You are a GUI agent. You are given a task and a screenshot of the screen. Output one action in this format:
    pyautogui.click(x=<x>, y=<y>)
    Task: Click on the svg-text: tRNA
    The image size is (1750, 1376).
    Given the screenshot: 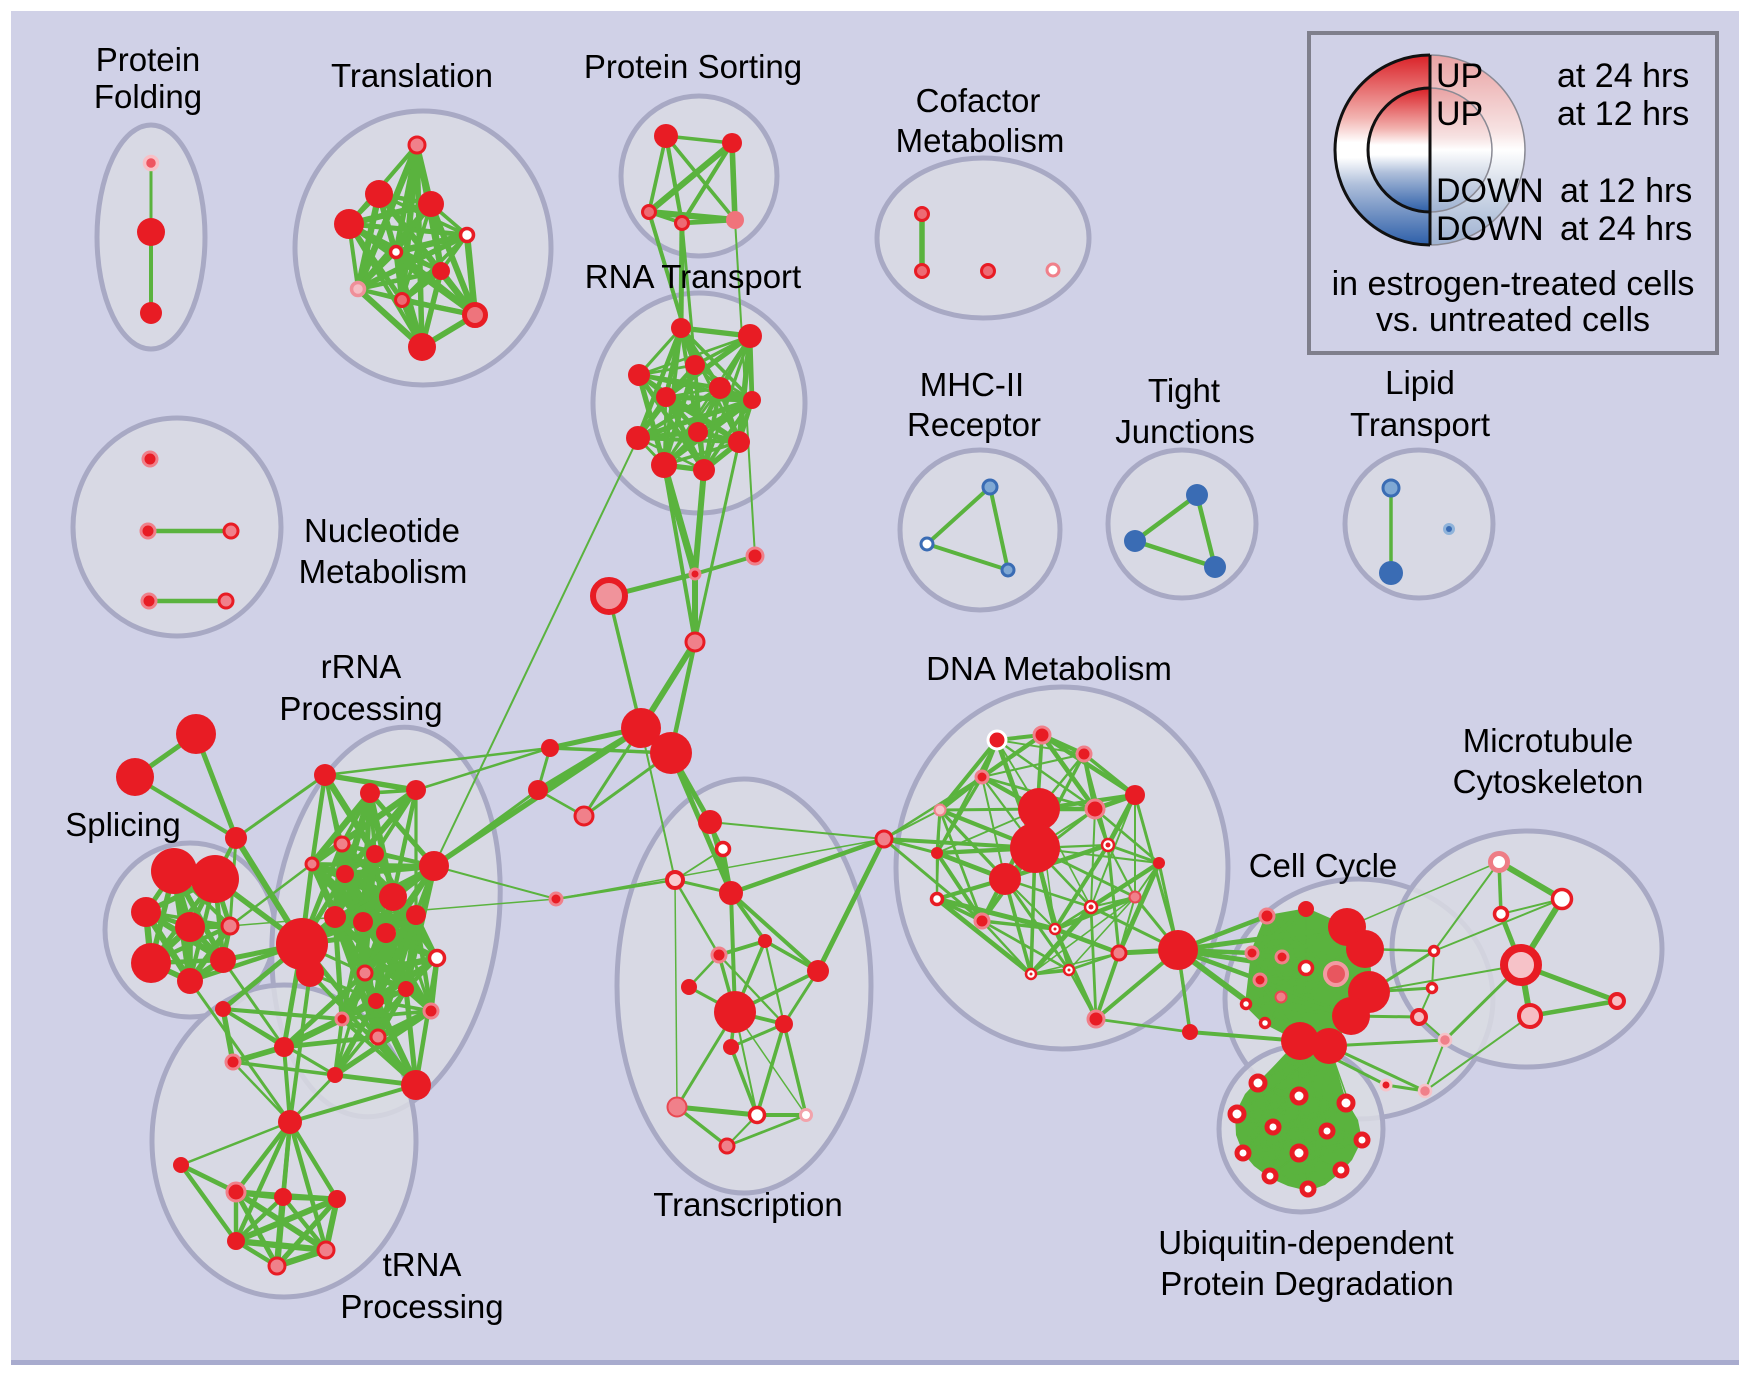 What is the action you would take?
    pyautogui.click(x=422, y=1264)
    